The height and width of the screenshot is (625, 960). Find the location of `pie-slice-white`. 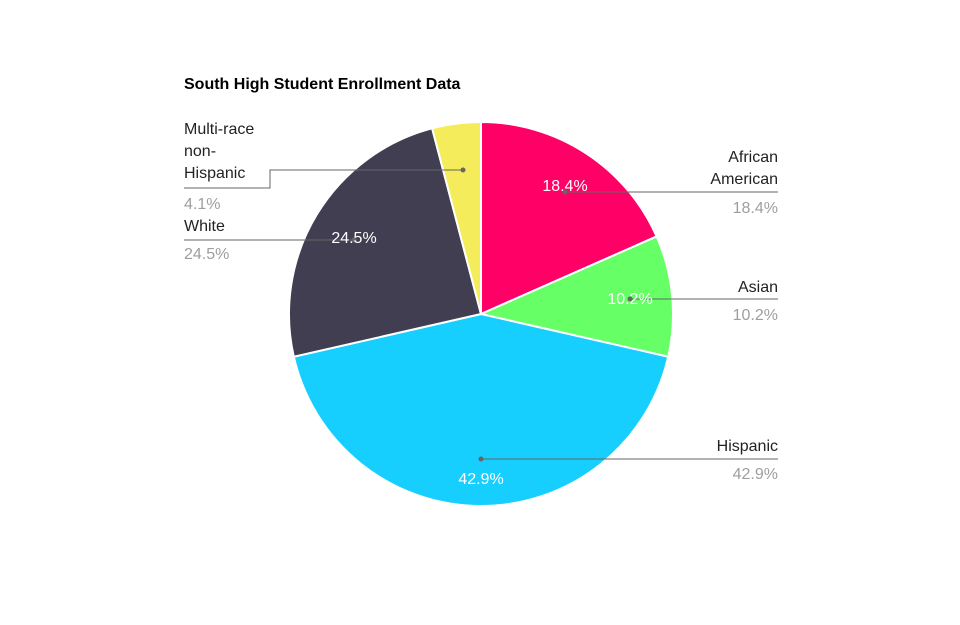

pie-slice-white is located at coordinates (385, 242).